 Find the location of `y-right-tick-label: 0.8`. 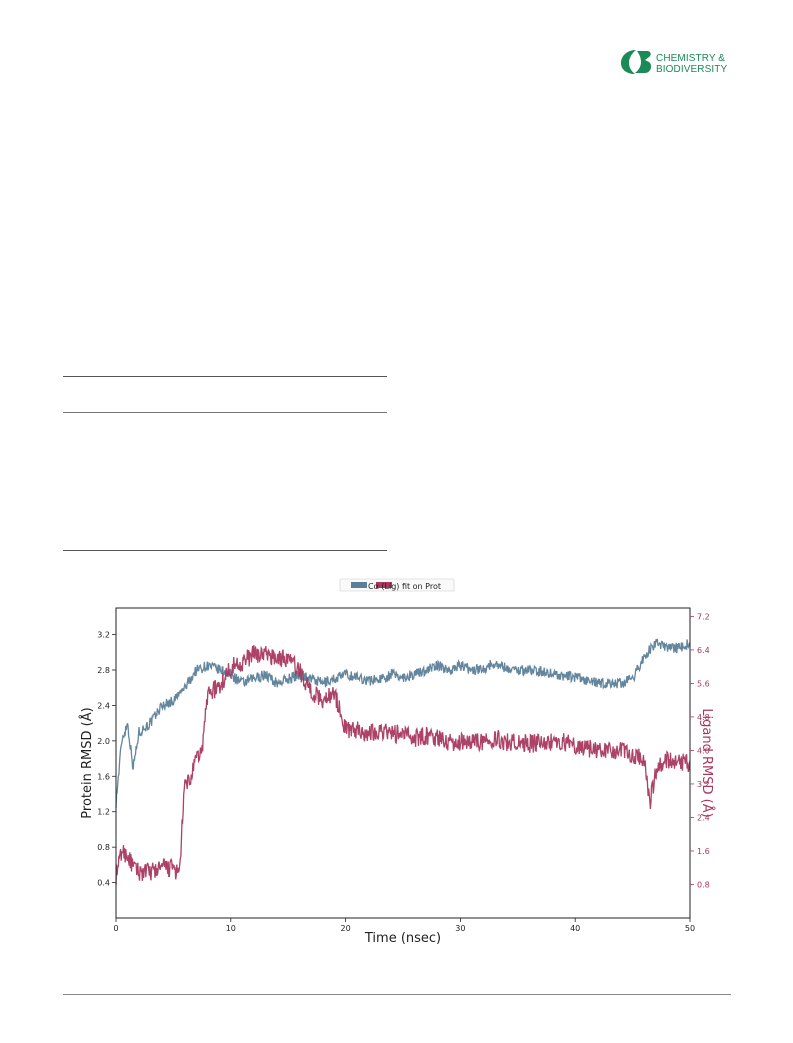

y-right-tick-label: 0.8 is located at coordinates (703, 884).